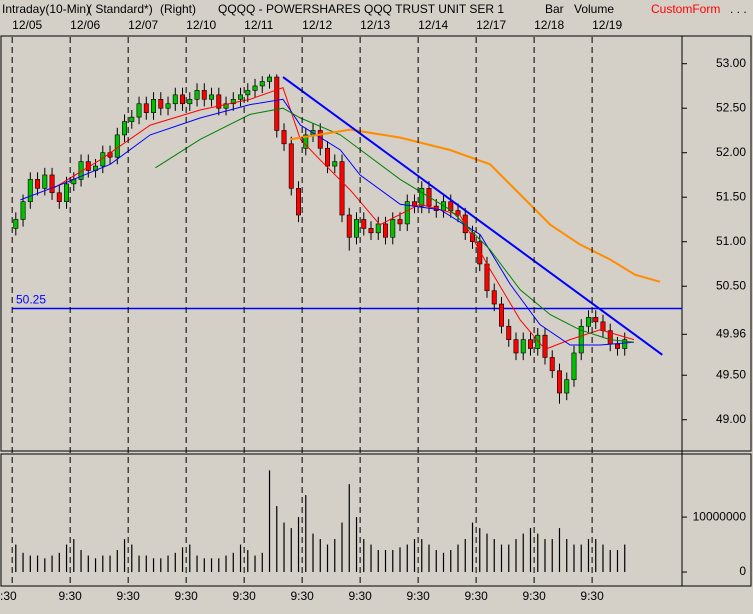  Describe the element at coordinates (178, 9) in the screenshot. I see `header-text: (Right)` at that location.